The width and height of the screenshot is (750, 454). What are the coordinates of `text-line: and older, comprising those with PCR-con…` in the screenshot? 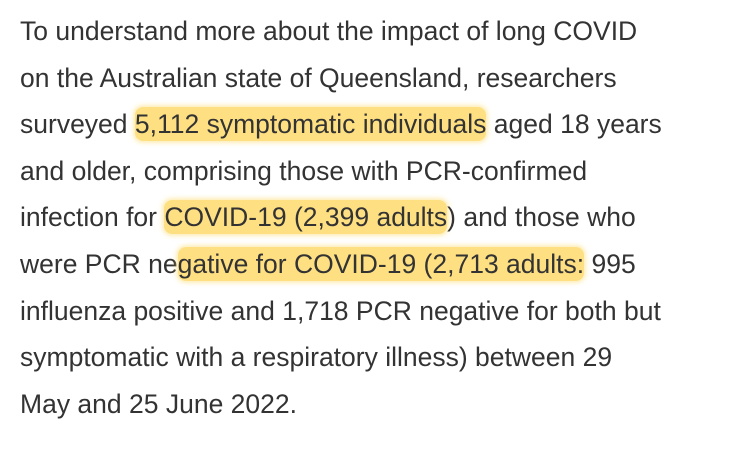 It's located at (382, 171).